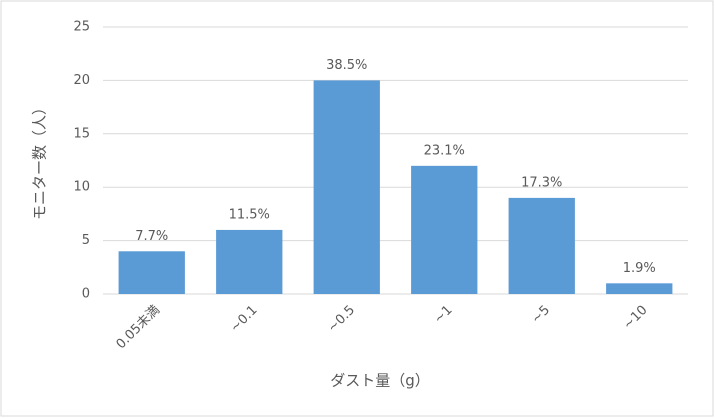 The height and width of the screenshot is (418, 715). What do you see at coordinates (541, 182) in the screenshot?
I see `data-label: 17.3%` at bounding box center [541, 182].